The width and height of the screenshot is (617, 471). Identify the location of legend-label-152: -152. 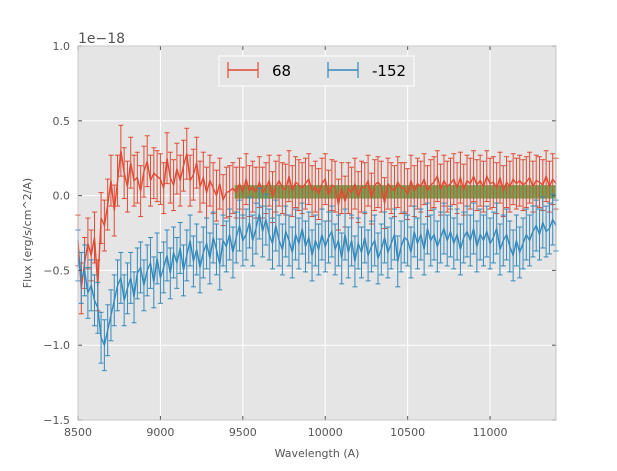
(389, 71).